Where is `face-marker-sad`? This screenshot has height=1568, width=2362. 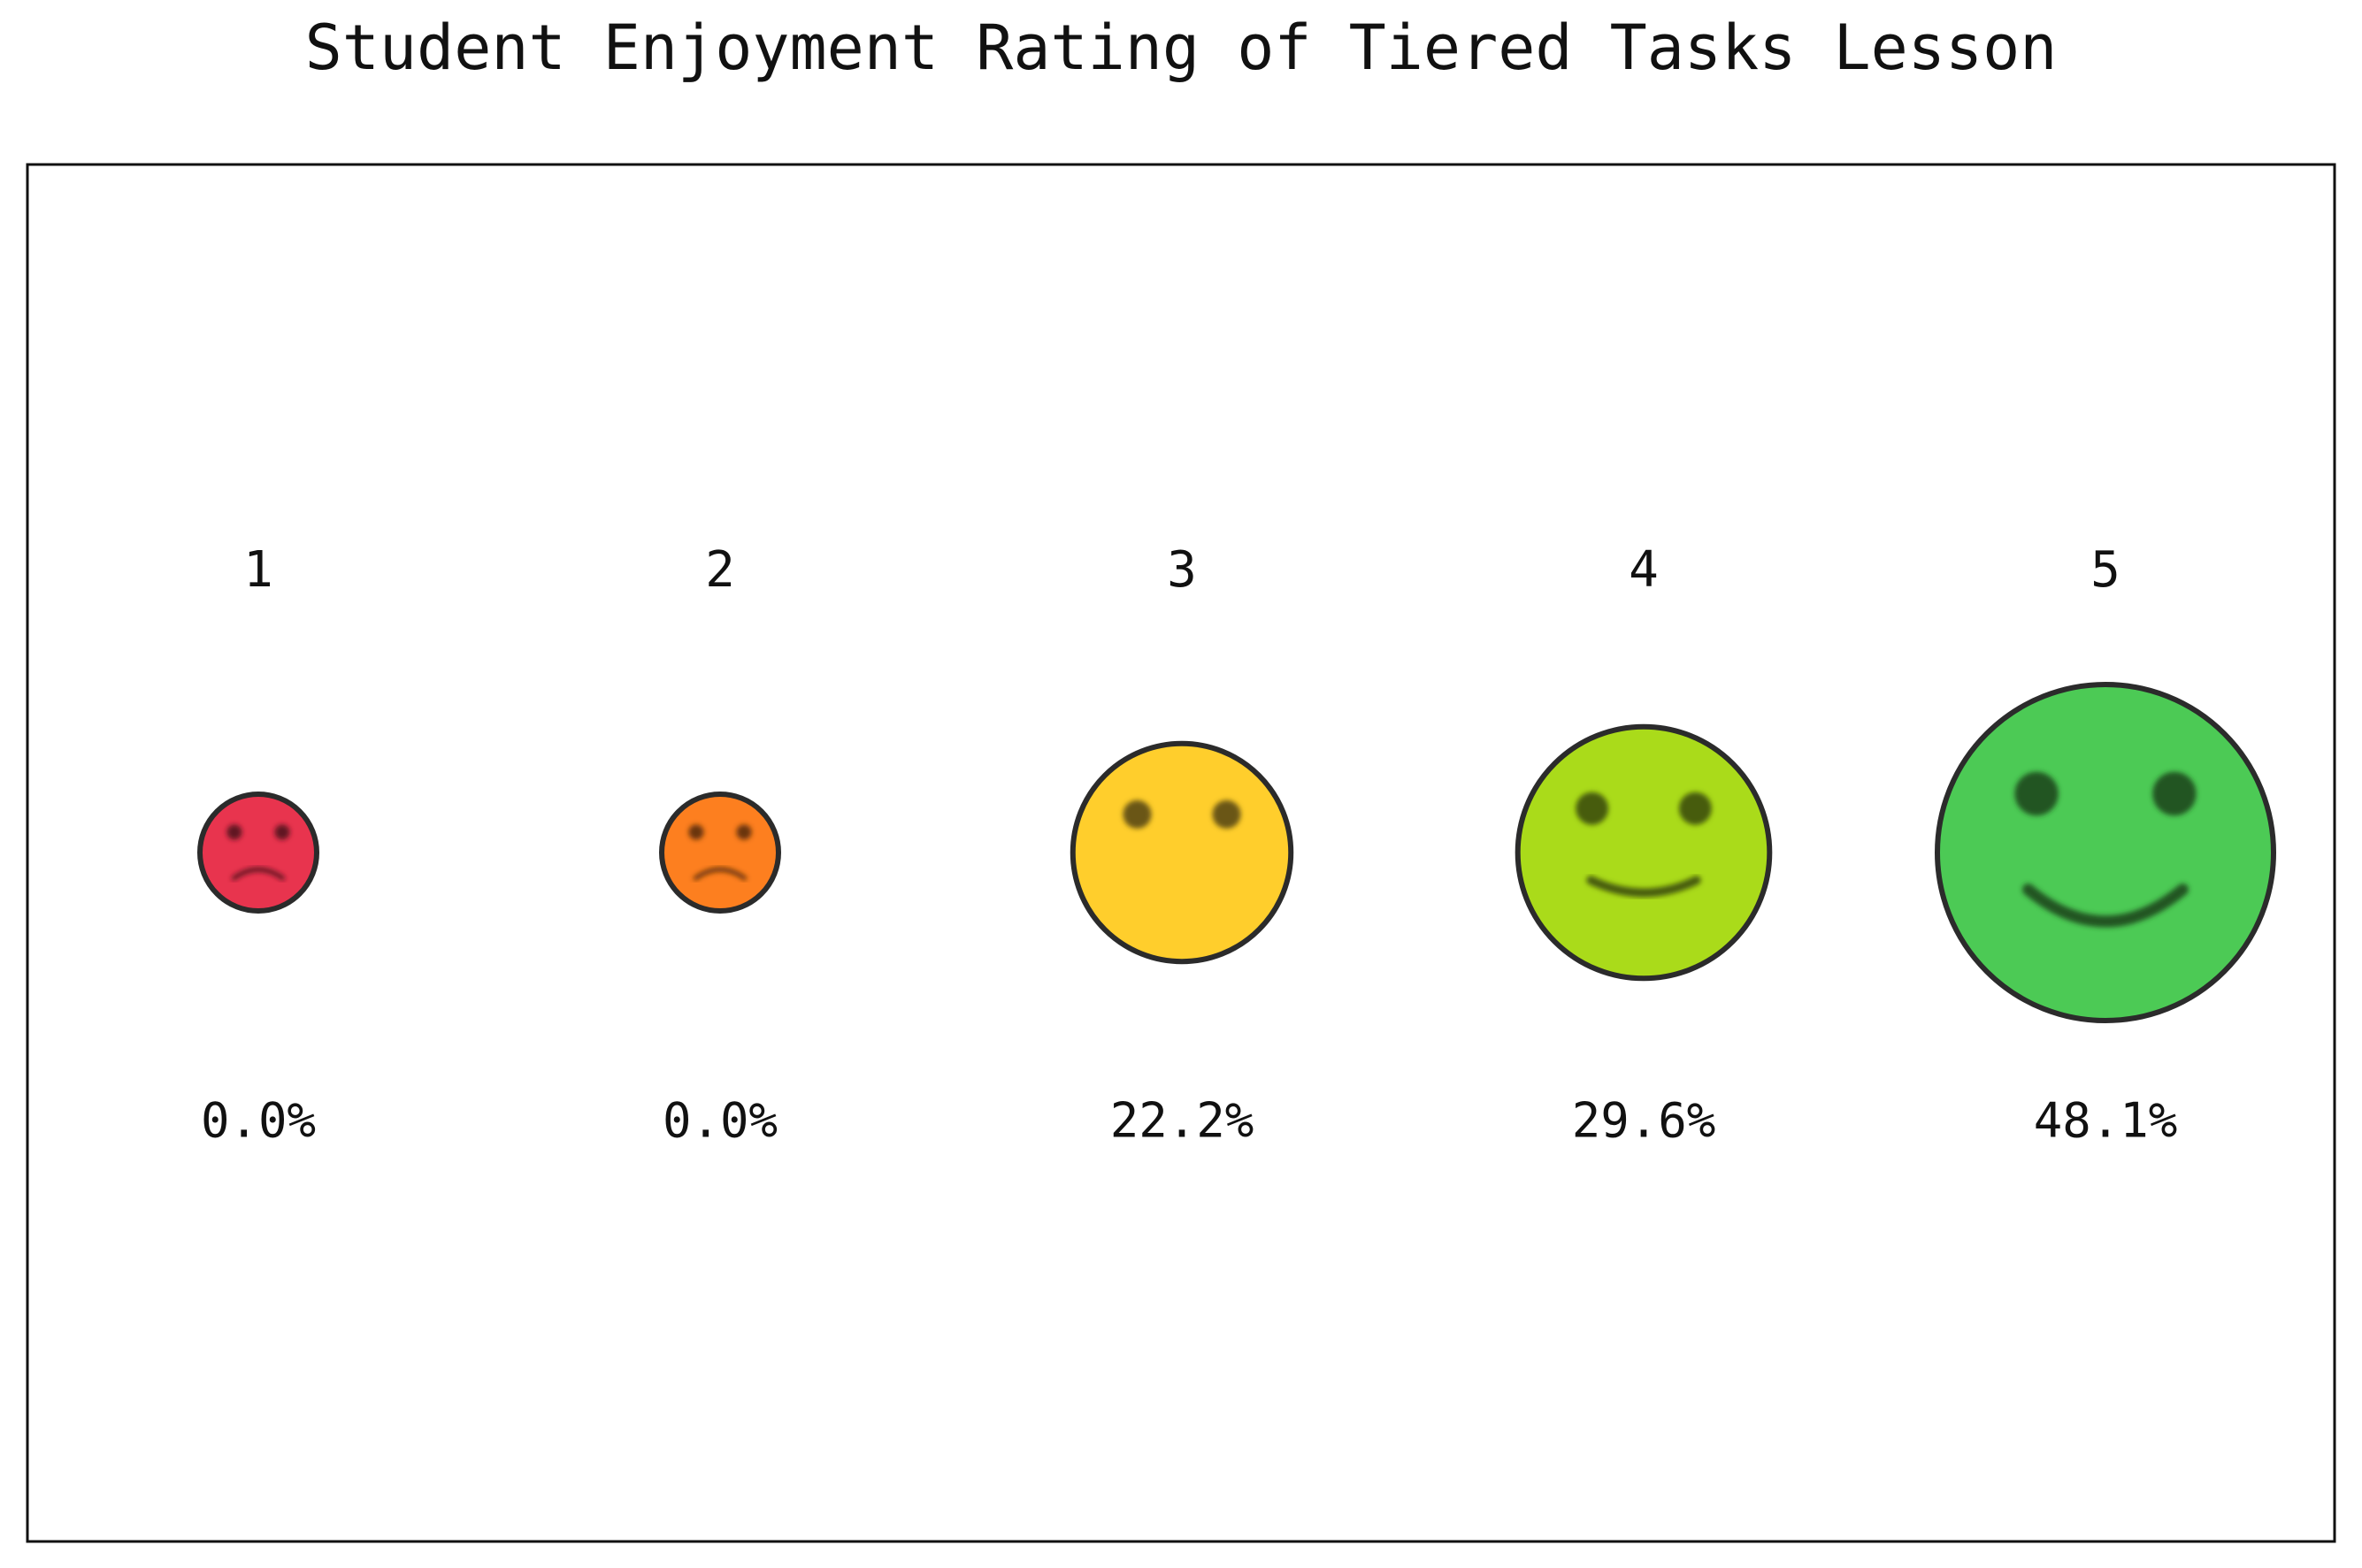
face-marker-sad is located at coordinates (720, 853).